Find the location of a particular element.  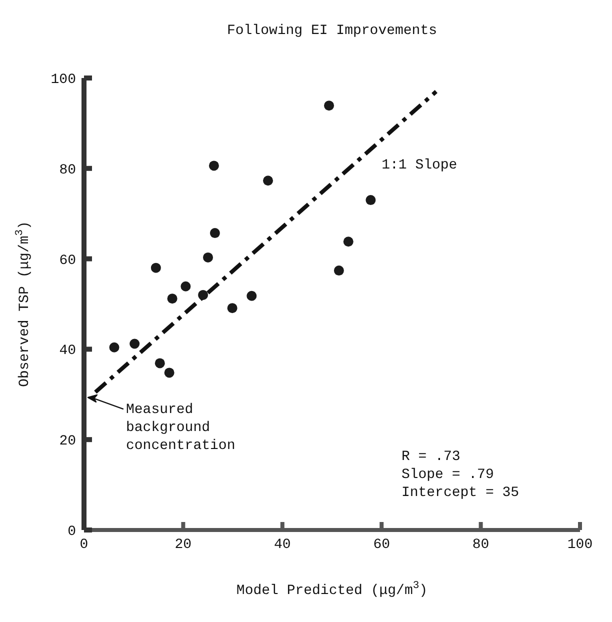

y-tick-label: 80 is located at coordinates (67, 170).